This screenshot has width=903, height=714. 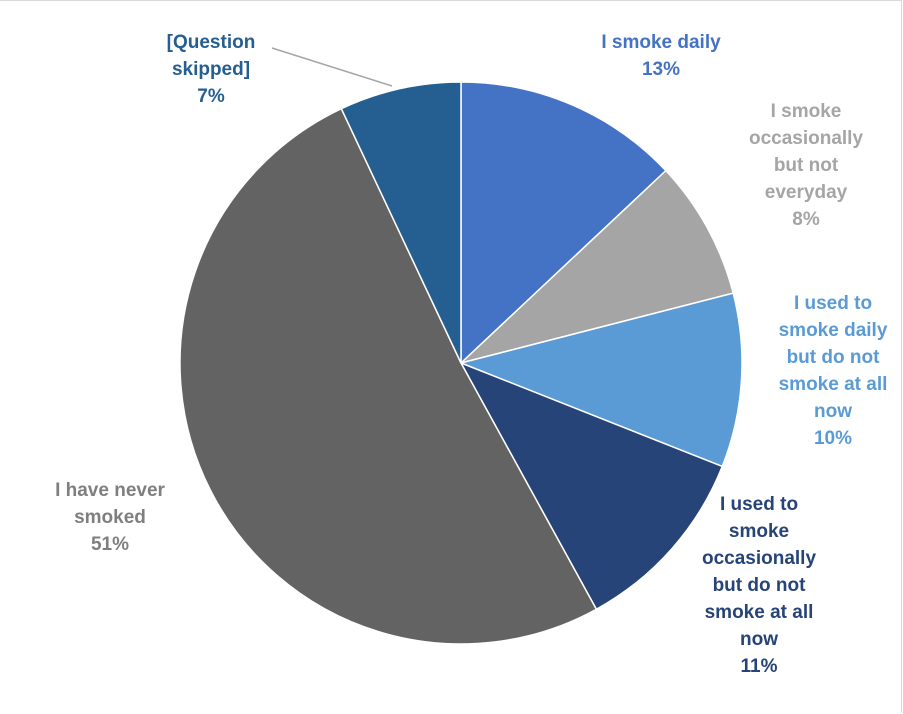 I want to click on leader-line-question-skipped, so click(x=332, y=67).